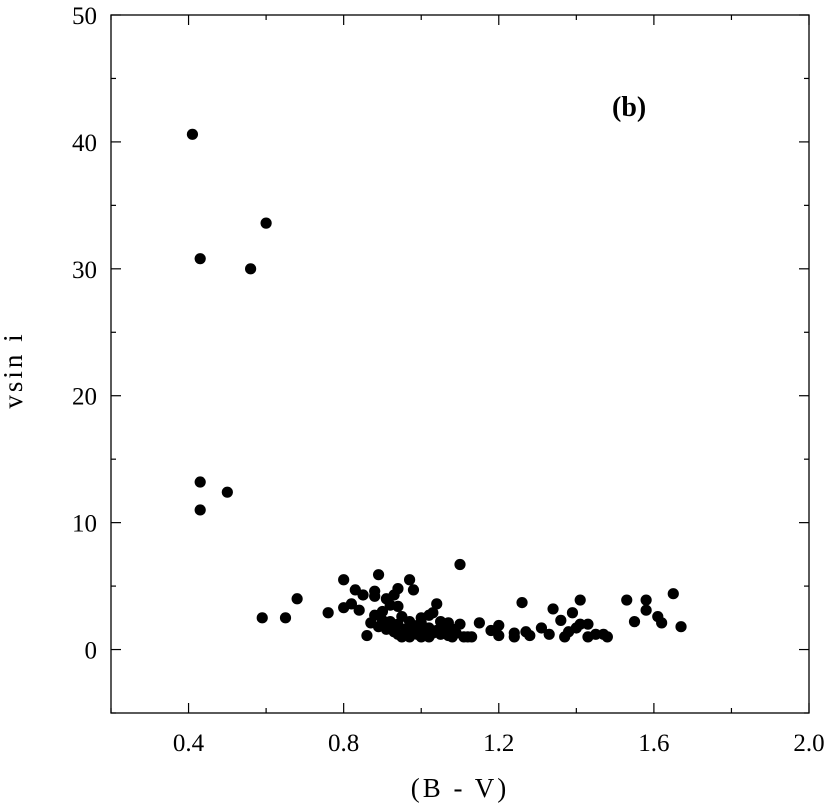  Describe the element at coordinates (84, 397) in the screenshot. I see `y-tick-label: 20` at that location.